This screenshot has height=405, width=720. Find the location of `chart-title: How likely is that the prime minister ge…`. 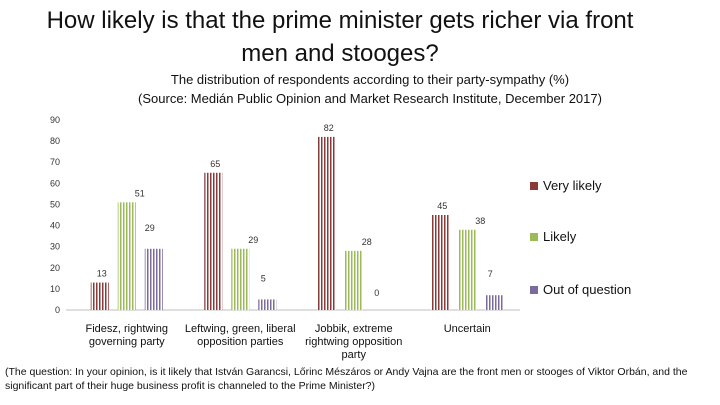

chart-title: How likely is that the prime minister ge… is located at coordinates (340, 37).